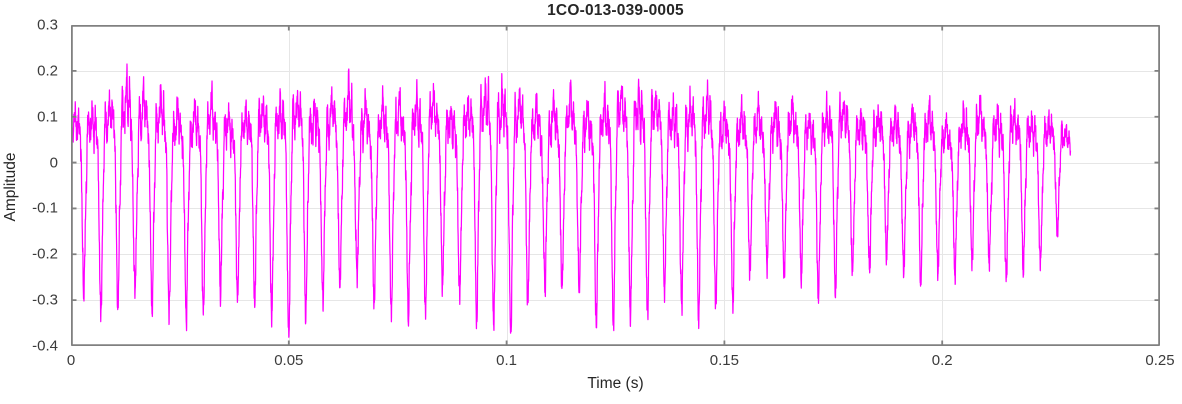 The width and height of the screenshot is (1182, 404). I want to click on x-tick-label: 0.1, so click(507, 360).